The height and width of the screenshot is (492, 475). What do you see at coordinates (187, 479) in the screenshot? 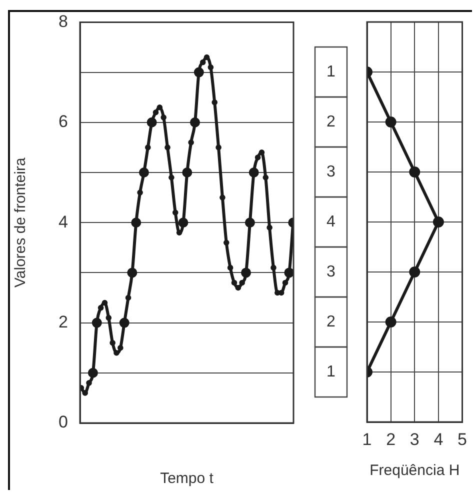
I see `x-axis-title: Tempo t` at bounding box center [187, 479].